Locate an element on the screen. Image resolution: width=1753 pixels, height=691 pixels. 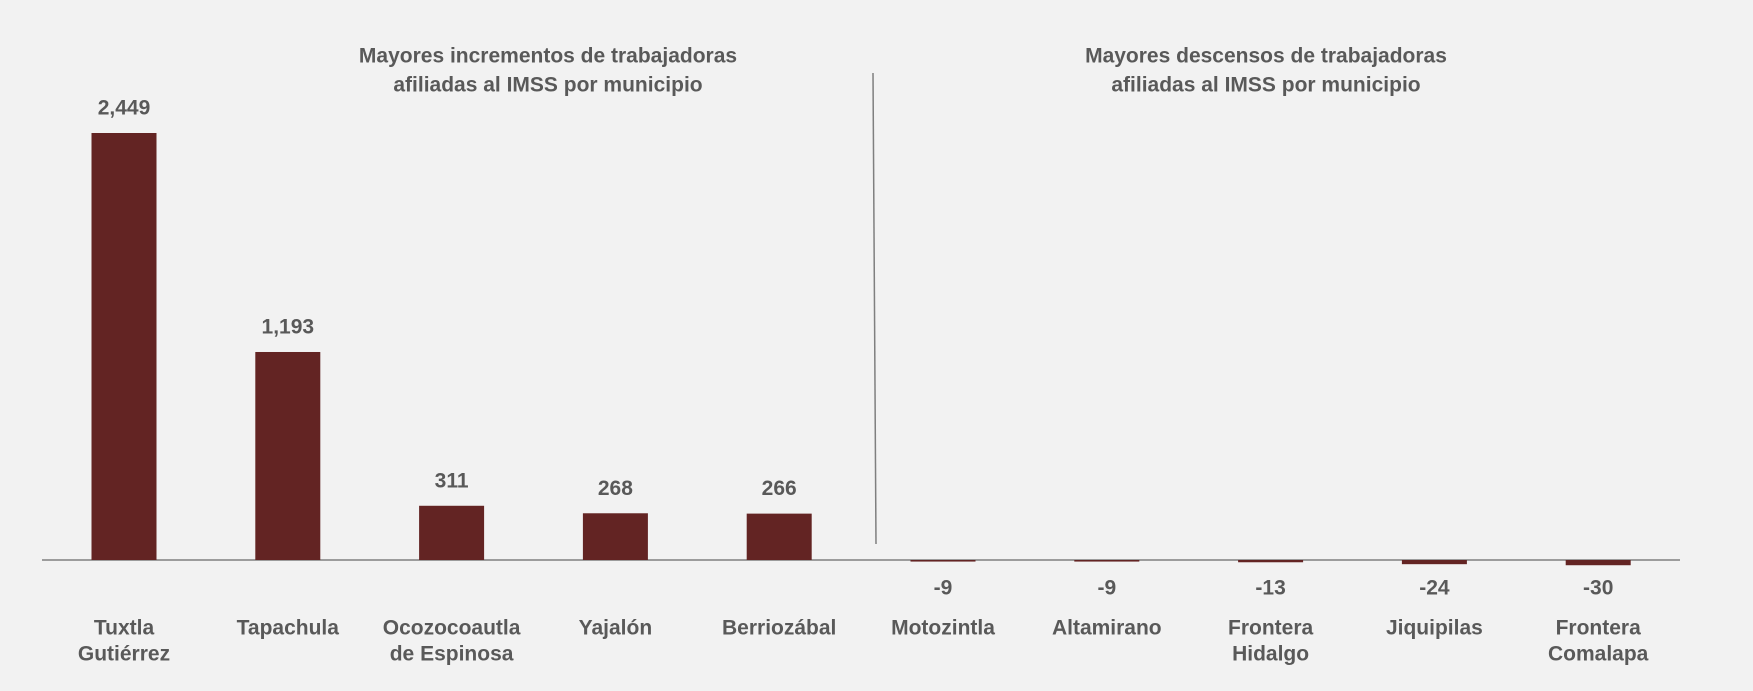
x-tick-label: Altamirano is located at coordinates (1107, 628).